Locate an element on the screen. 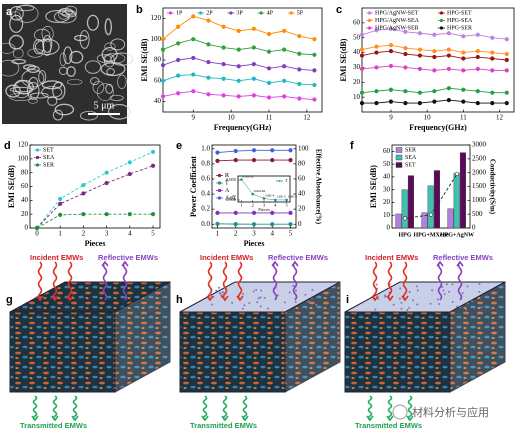 The height and width of the screenshot is (432, 524). y-tick-label: 0.005 is located at coordinates (231, 179).